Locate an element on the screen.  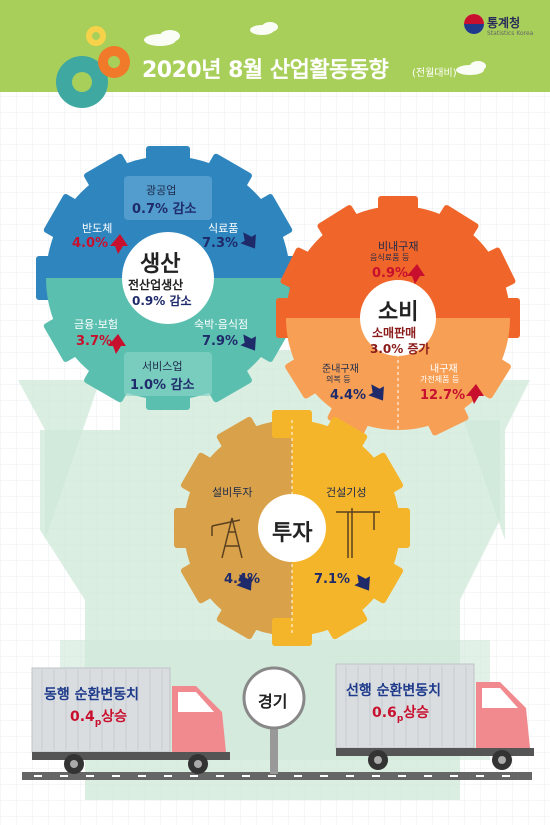
consumption-gear is located at coordinates (398, 316).